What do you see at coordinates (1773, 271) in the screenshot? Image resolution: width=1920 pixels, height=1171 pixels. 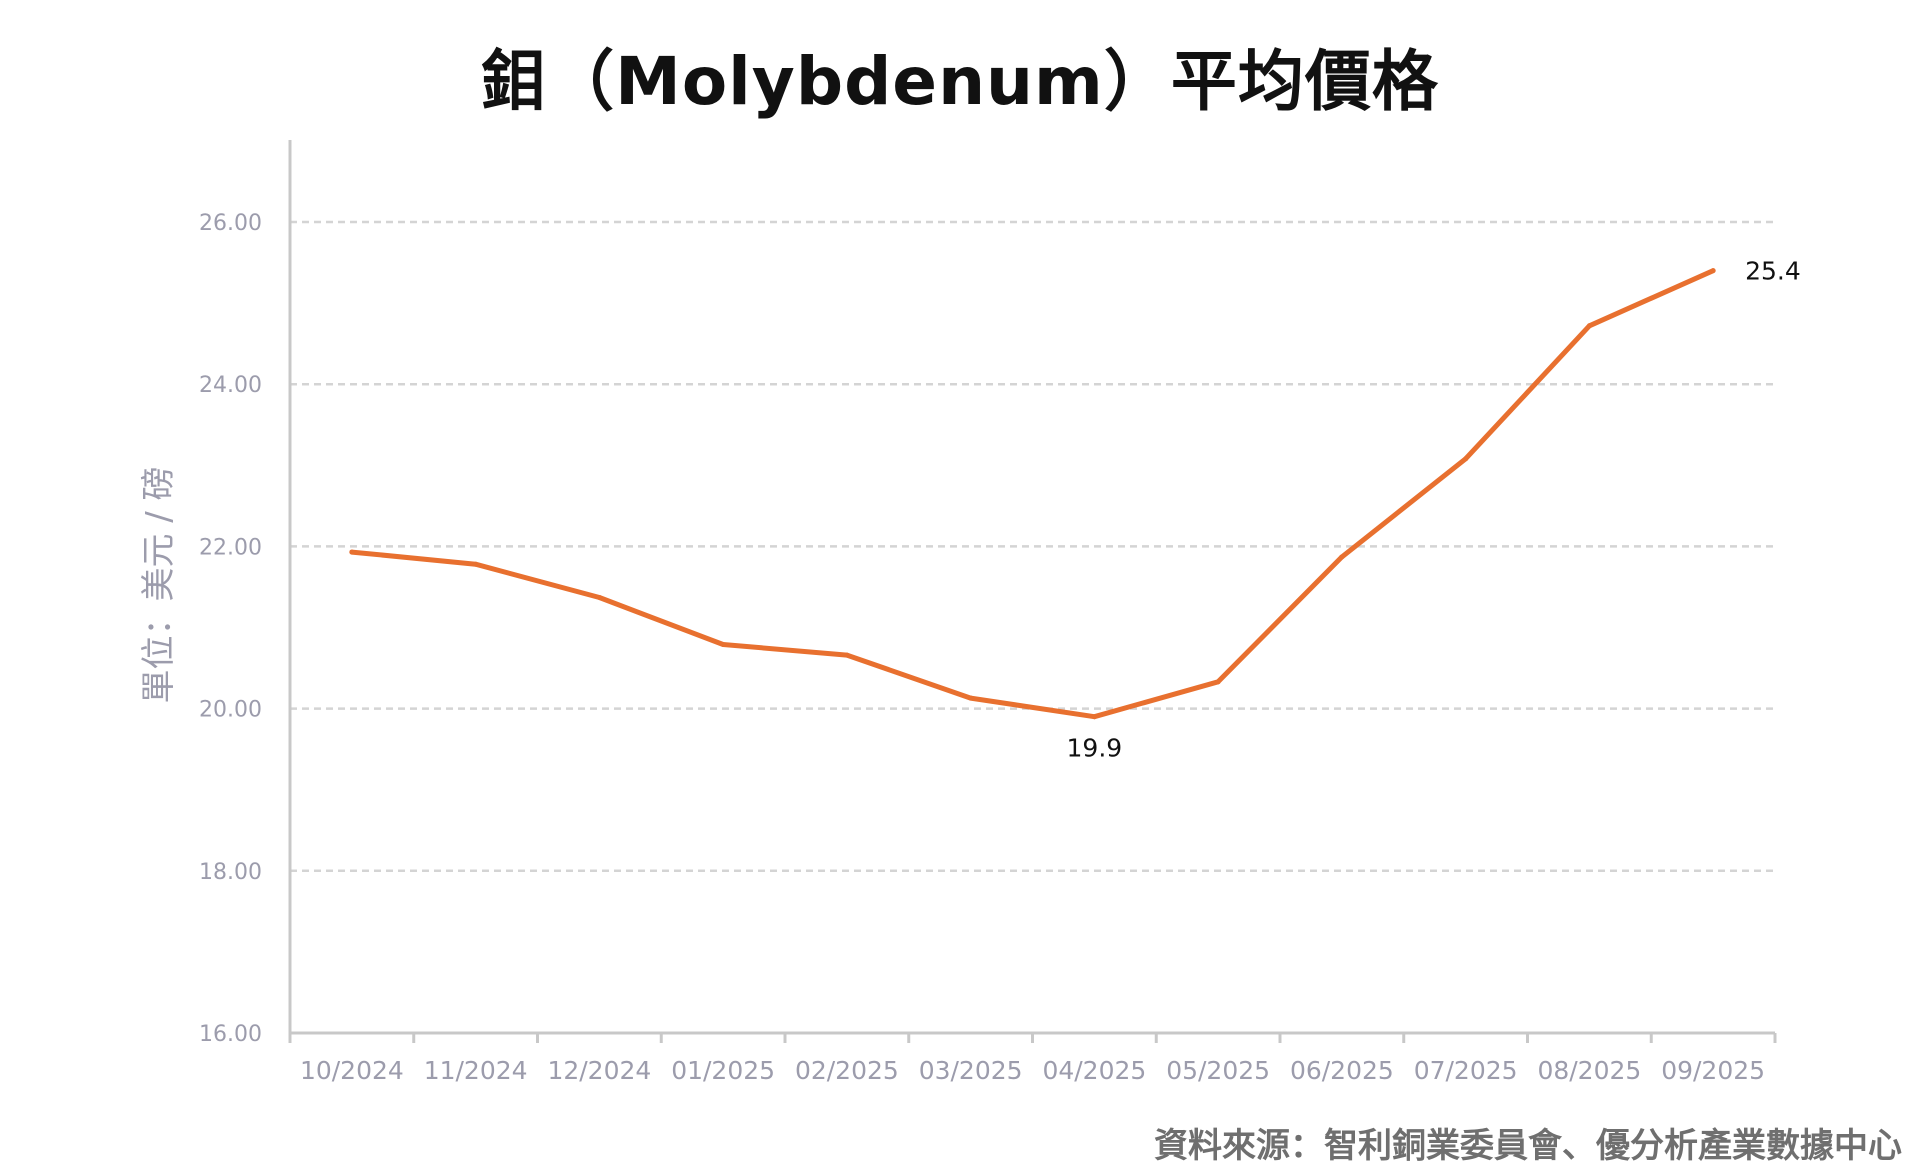 I see `data-label: 25.4` at bounding box center [1773, 271].